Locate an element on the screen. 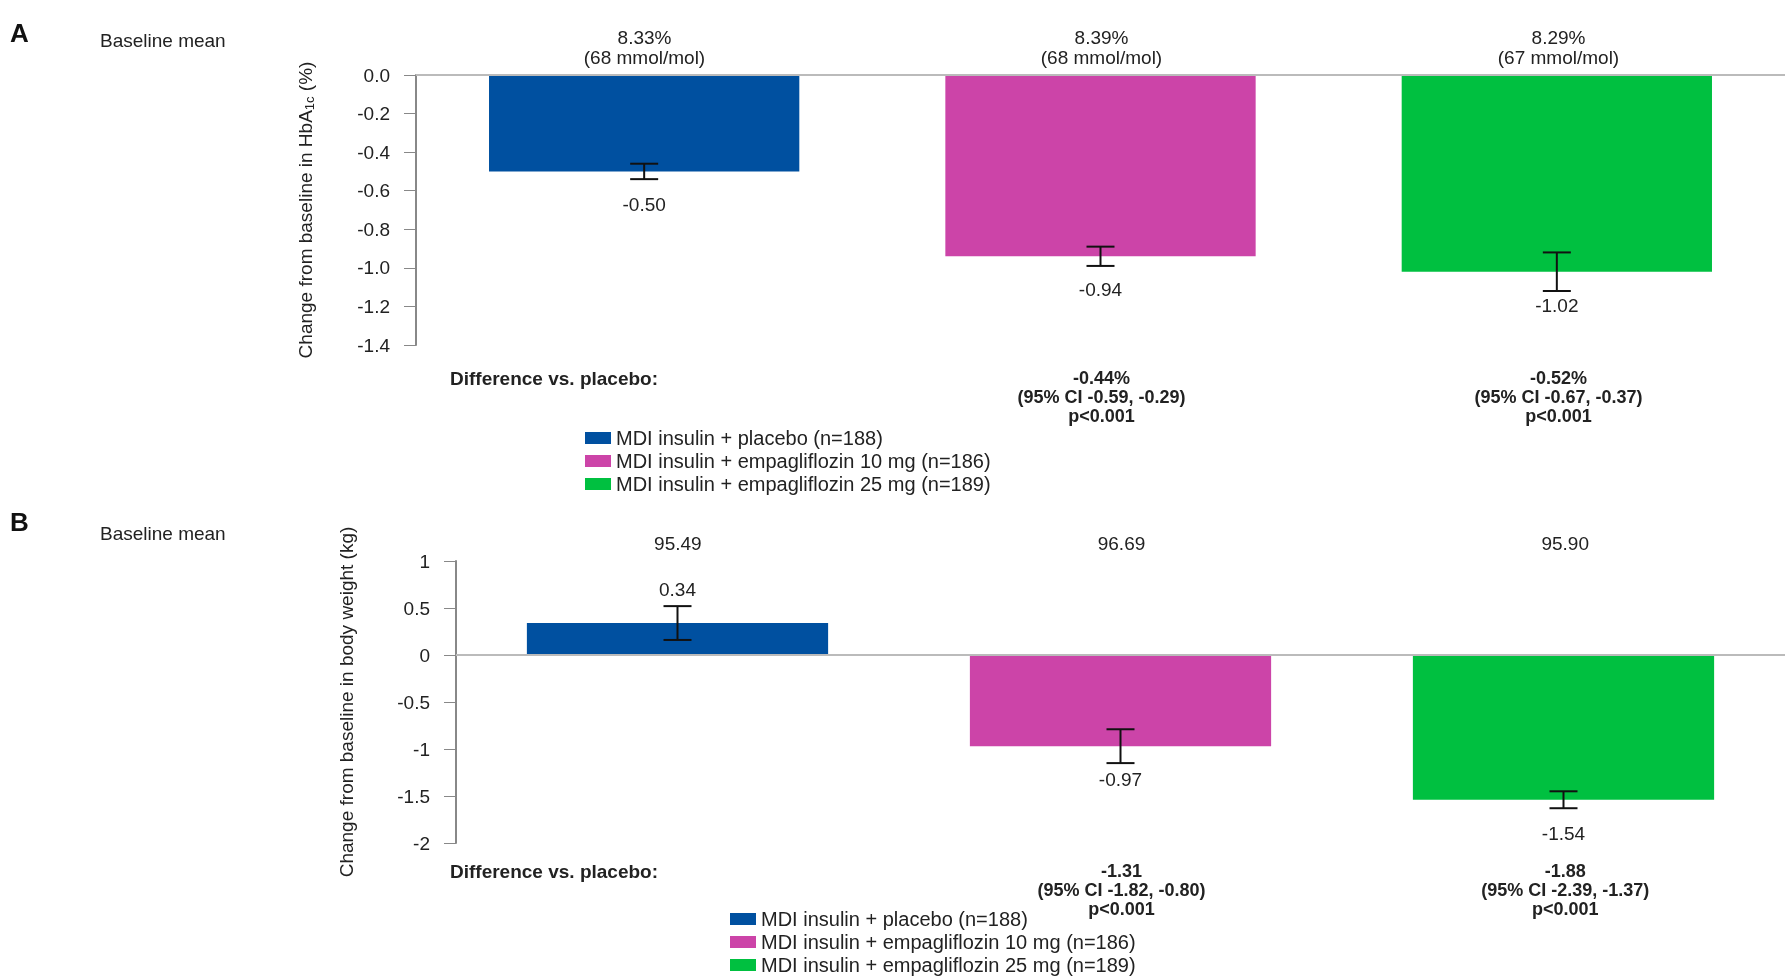 The width and height of the screenshot is (1787, 977). text: -1.31 (95% CI -1.82, -0.80) p<0.001 is located at coordinates (1121, 889).